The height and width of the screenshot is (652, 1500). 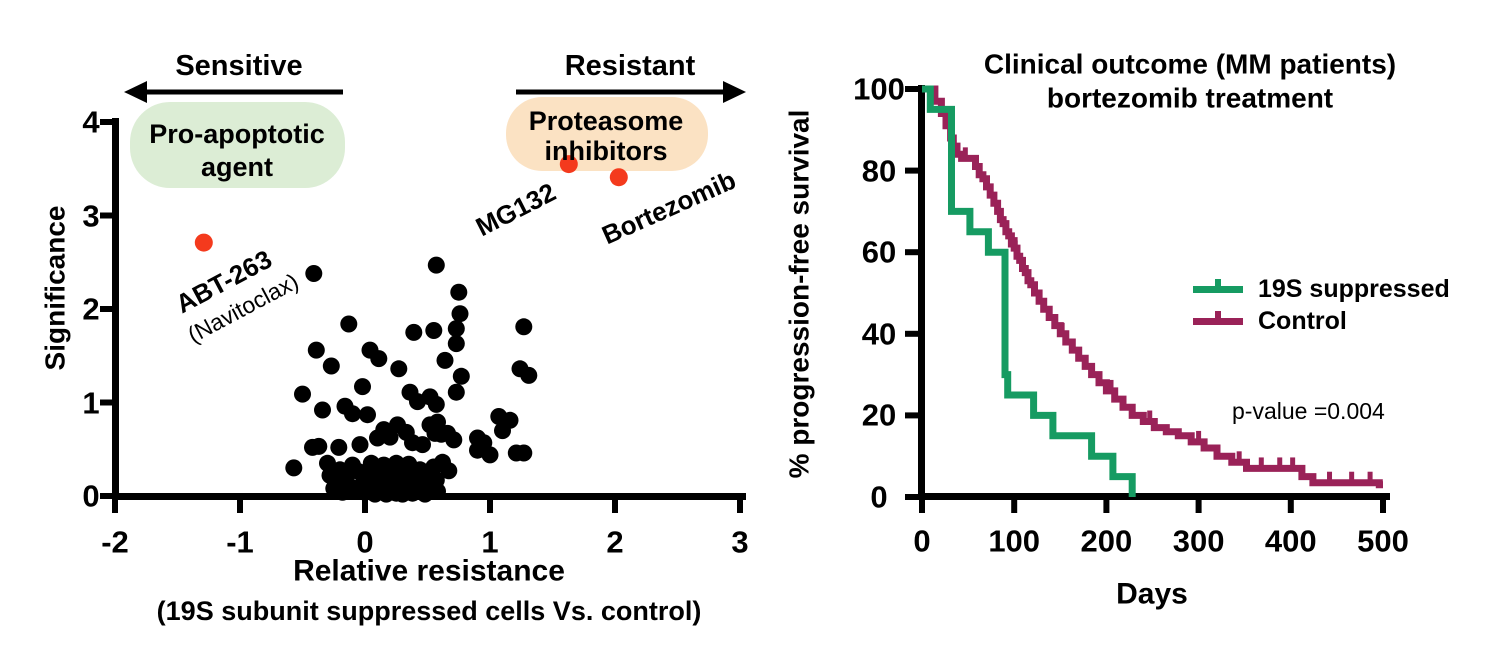 What do you see at coordinates (241, 92) in the screenshot?
I see `sensitive-arrow-line` at bounding box center [241, 92].